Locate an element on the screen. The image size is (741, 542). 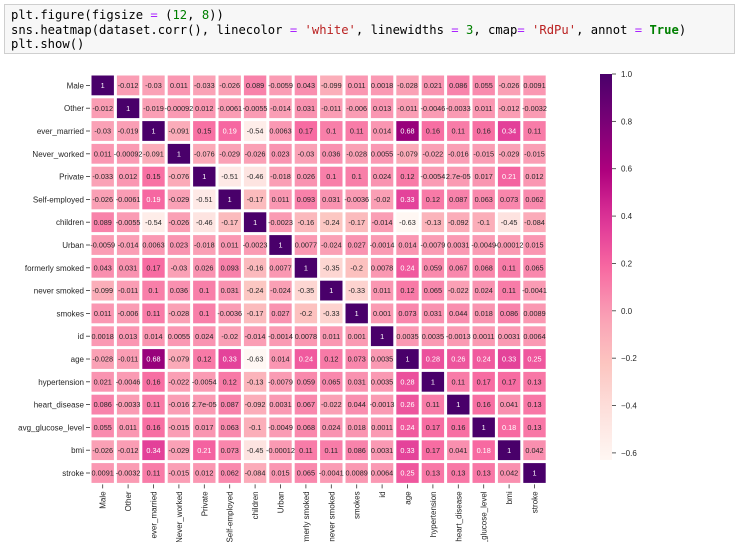
cell-annotation: 0.018 is located at coordinates (357, 427).